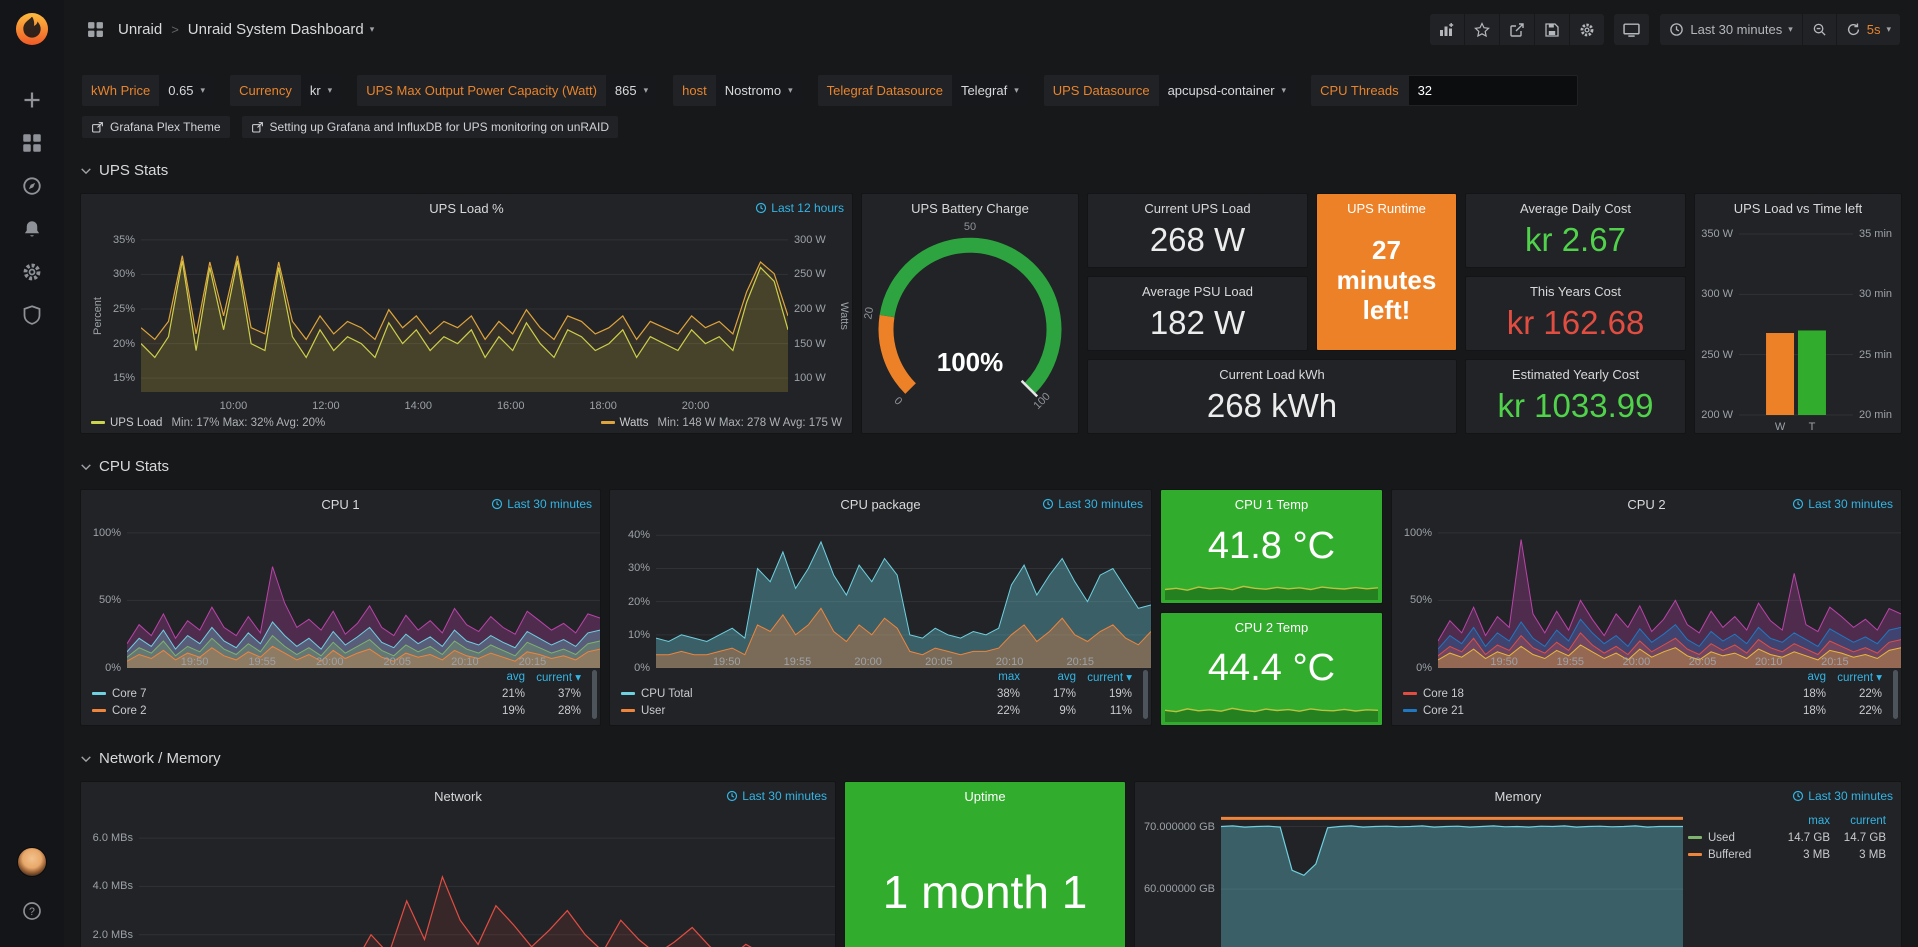 This screenshot has width=1918, height=947. I want to click on sidebar-item-alerting, so click(32, 229).